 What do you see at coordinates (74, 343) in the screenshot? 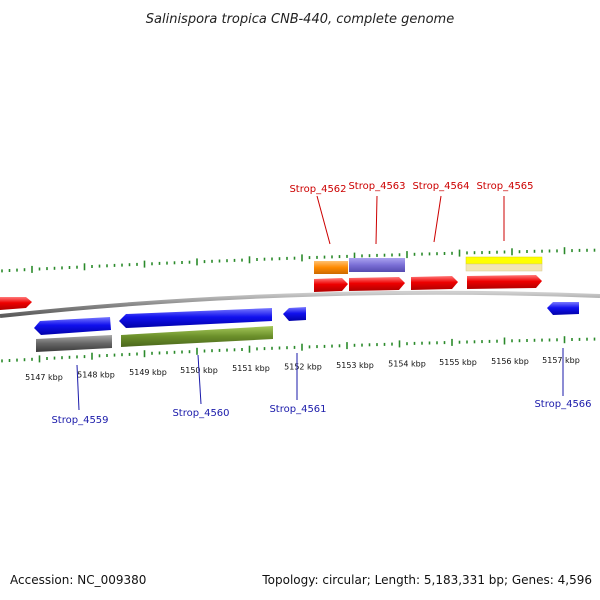
I see `feature-gray-bar` at bounding box center [74, 343].